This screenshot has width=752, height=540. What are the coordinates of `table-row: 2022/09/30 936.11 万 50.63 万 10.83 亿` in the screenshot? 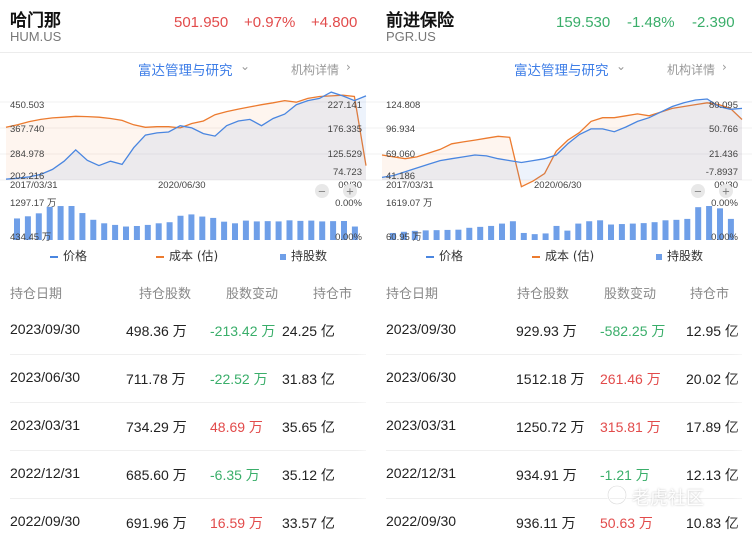 It's located at (564, 519).